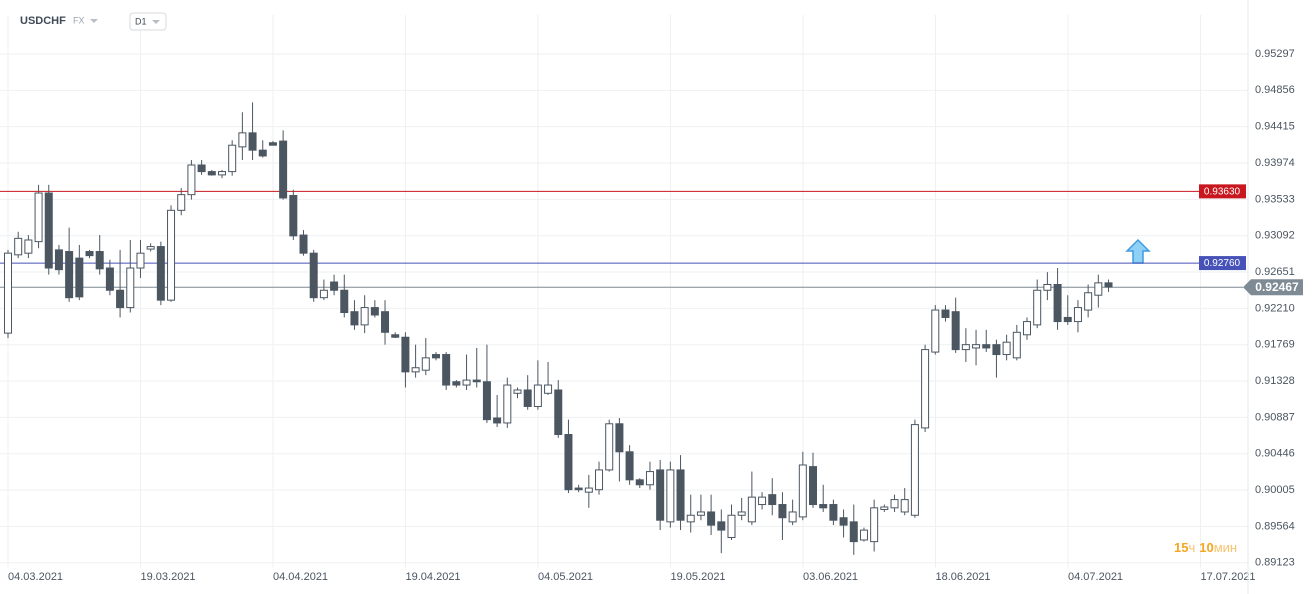  What do you see at coordinates (168, 577) in the screenshot?
I see `x-tick-label: 19.03.2021` at bounding box center [168, 577].